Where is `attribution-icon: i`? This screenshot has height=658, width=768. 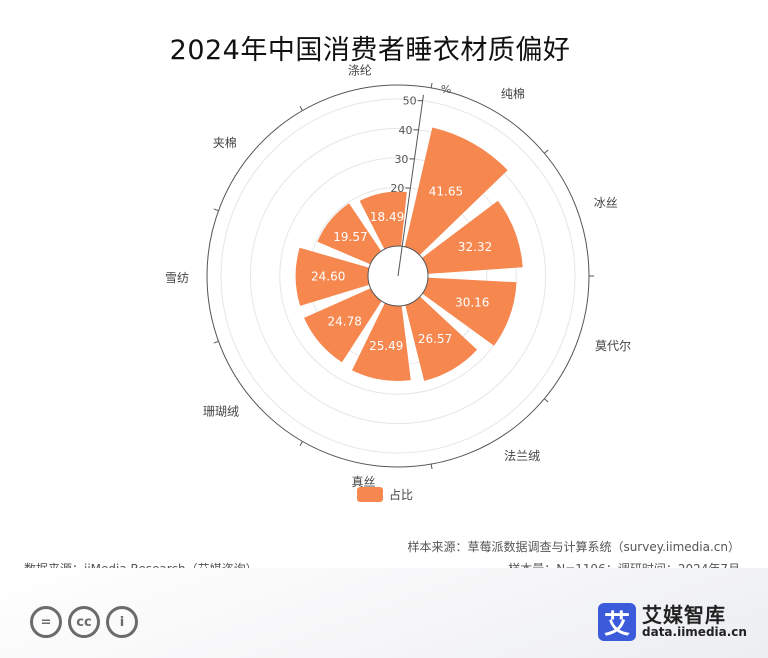
attribution-icon: i is located at coordinates (122, 622).